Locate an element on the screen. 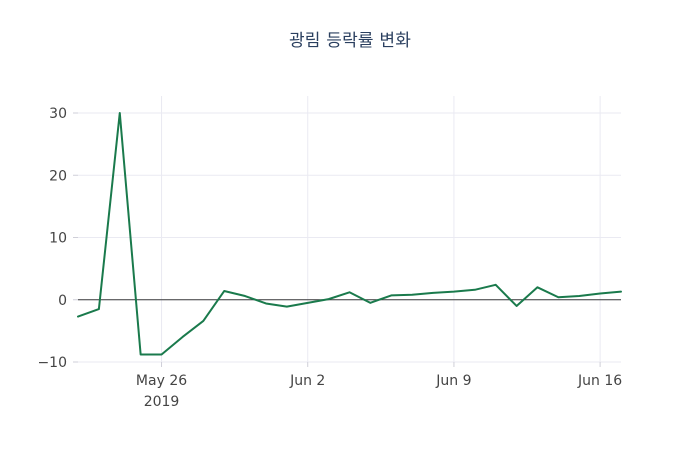 Image resolution: width=700 pixels, height=450 pixels. x-axis-tick-labels: May 26 2019 Jun 2 Jun 9 Jun 16 is located at coordinates (379, 391).